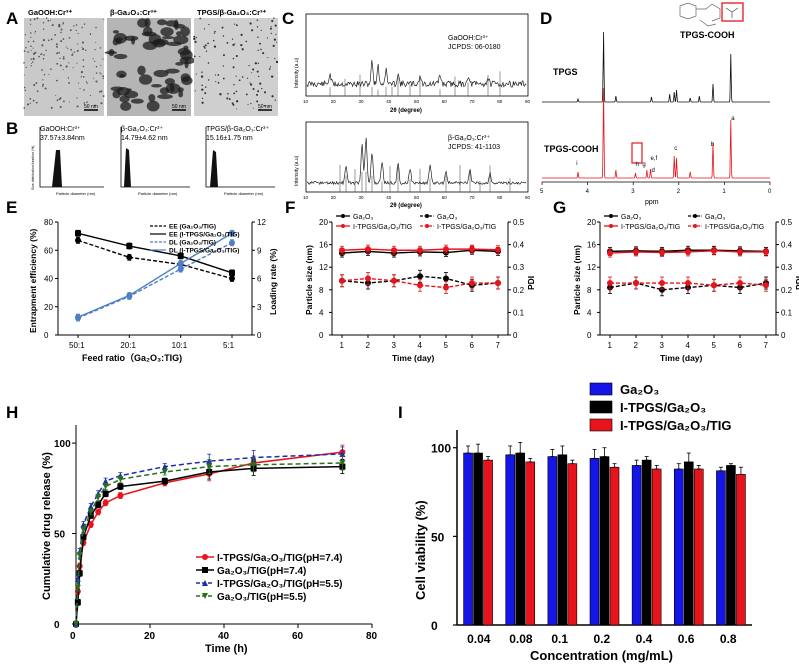 The height and width of the screenshot is (665, 799). What do you see at coordinates (445, 101) in the screenshot?
I see `xrd-top-xtick: 60` at bounding box center [445, 101].